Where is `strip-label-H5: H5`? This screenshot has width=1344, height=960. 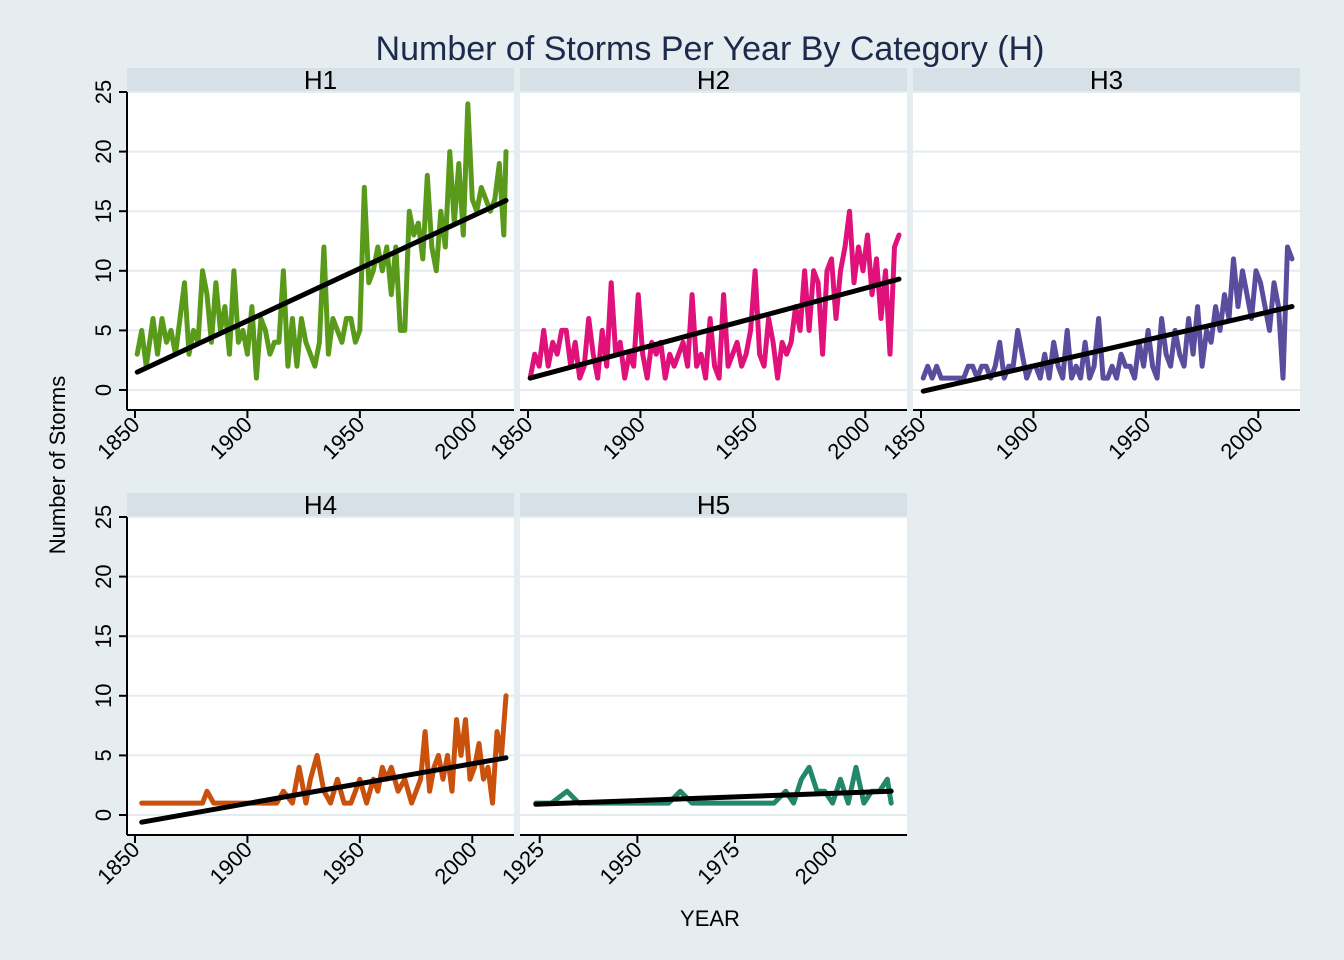 strip-label-H5: H5 is located at coordinates (713, 505).